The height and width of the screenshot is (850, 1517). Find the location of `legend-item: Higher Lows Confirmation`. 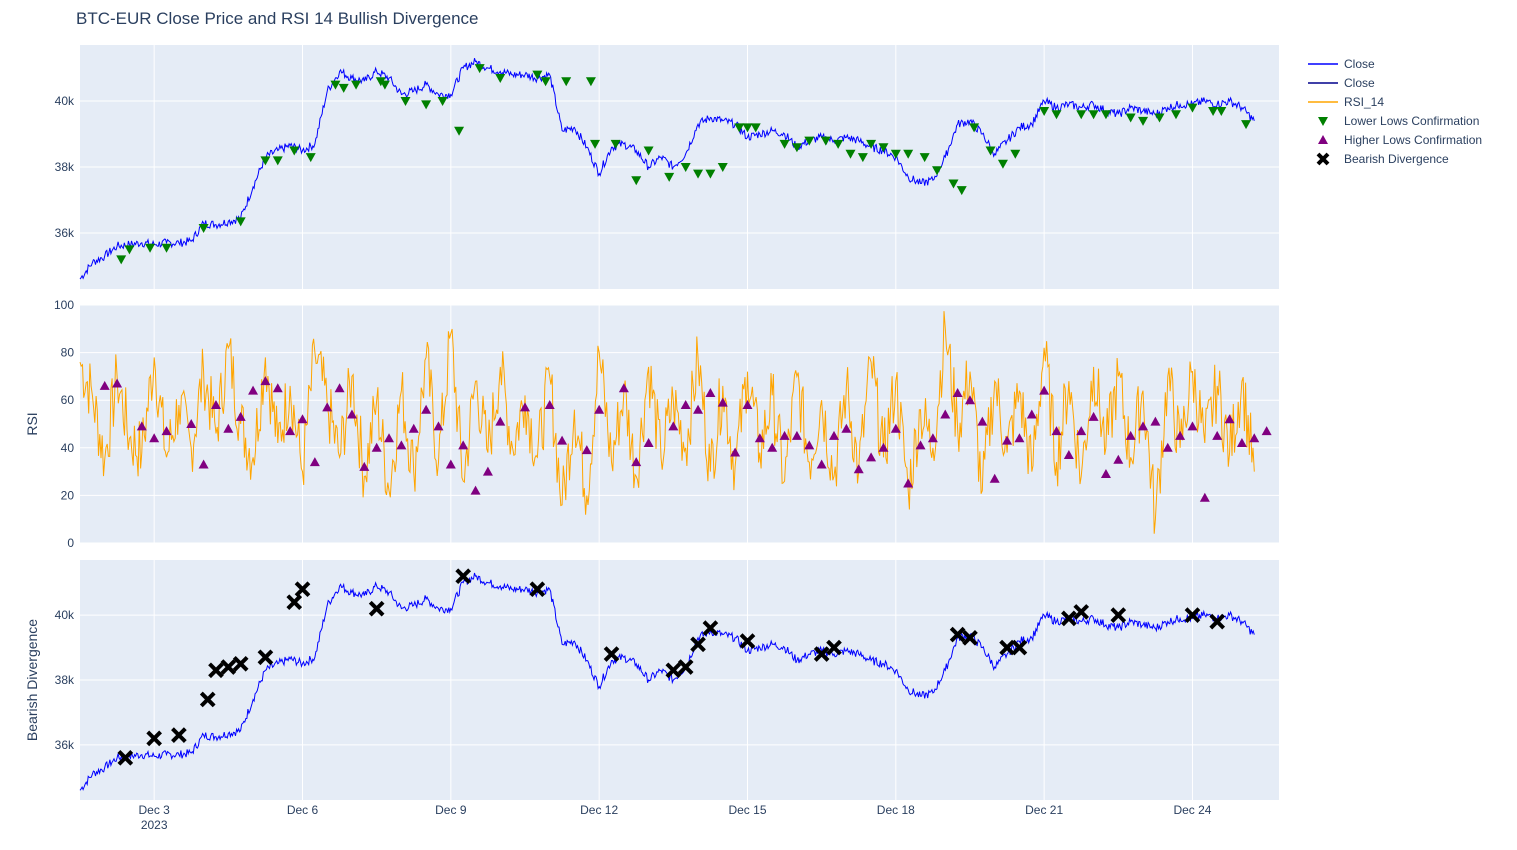

legend-item: Higher Lows Confirmation is located at coordinates (1400, 140).